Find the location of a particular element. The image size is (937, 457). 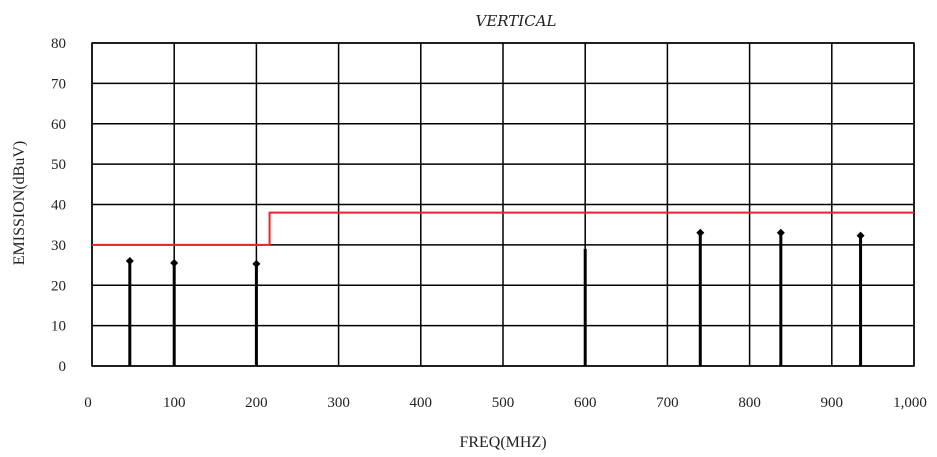

x-axis-label: FREQ(MHZ) is located at coordinates (502, 442).